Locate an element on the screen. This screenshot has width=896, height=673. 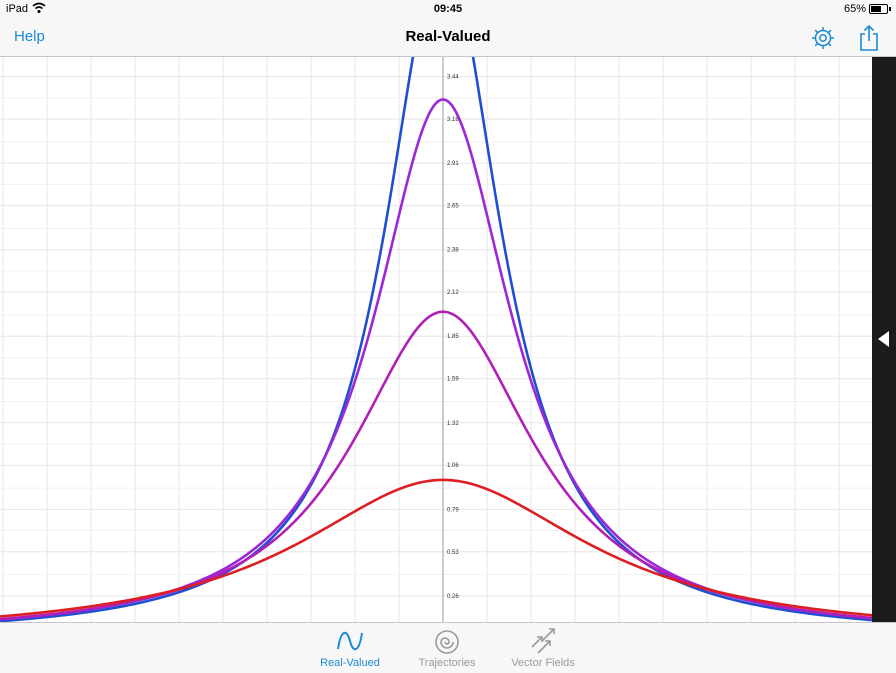
side-panel-toggle is located at coordinates (884, 339).